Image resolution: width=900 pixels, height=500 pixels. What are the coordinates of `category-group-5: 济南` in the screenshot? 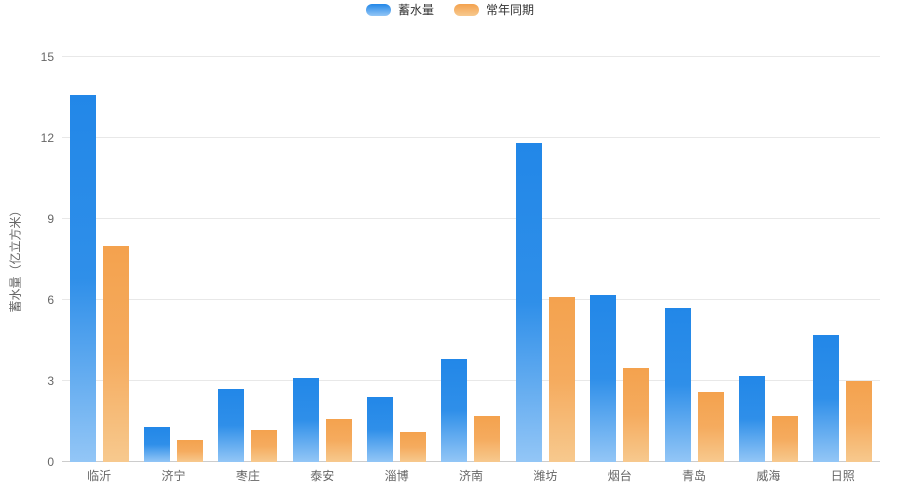 It's located at (471, 269).